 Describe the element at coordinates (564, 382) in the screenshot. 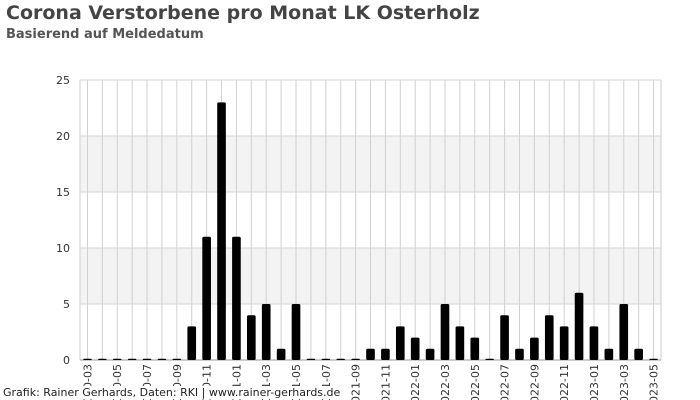

I see `x-tick-label: 2022-11` at that location.